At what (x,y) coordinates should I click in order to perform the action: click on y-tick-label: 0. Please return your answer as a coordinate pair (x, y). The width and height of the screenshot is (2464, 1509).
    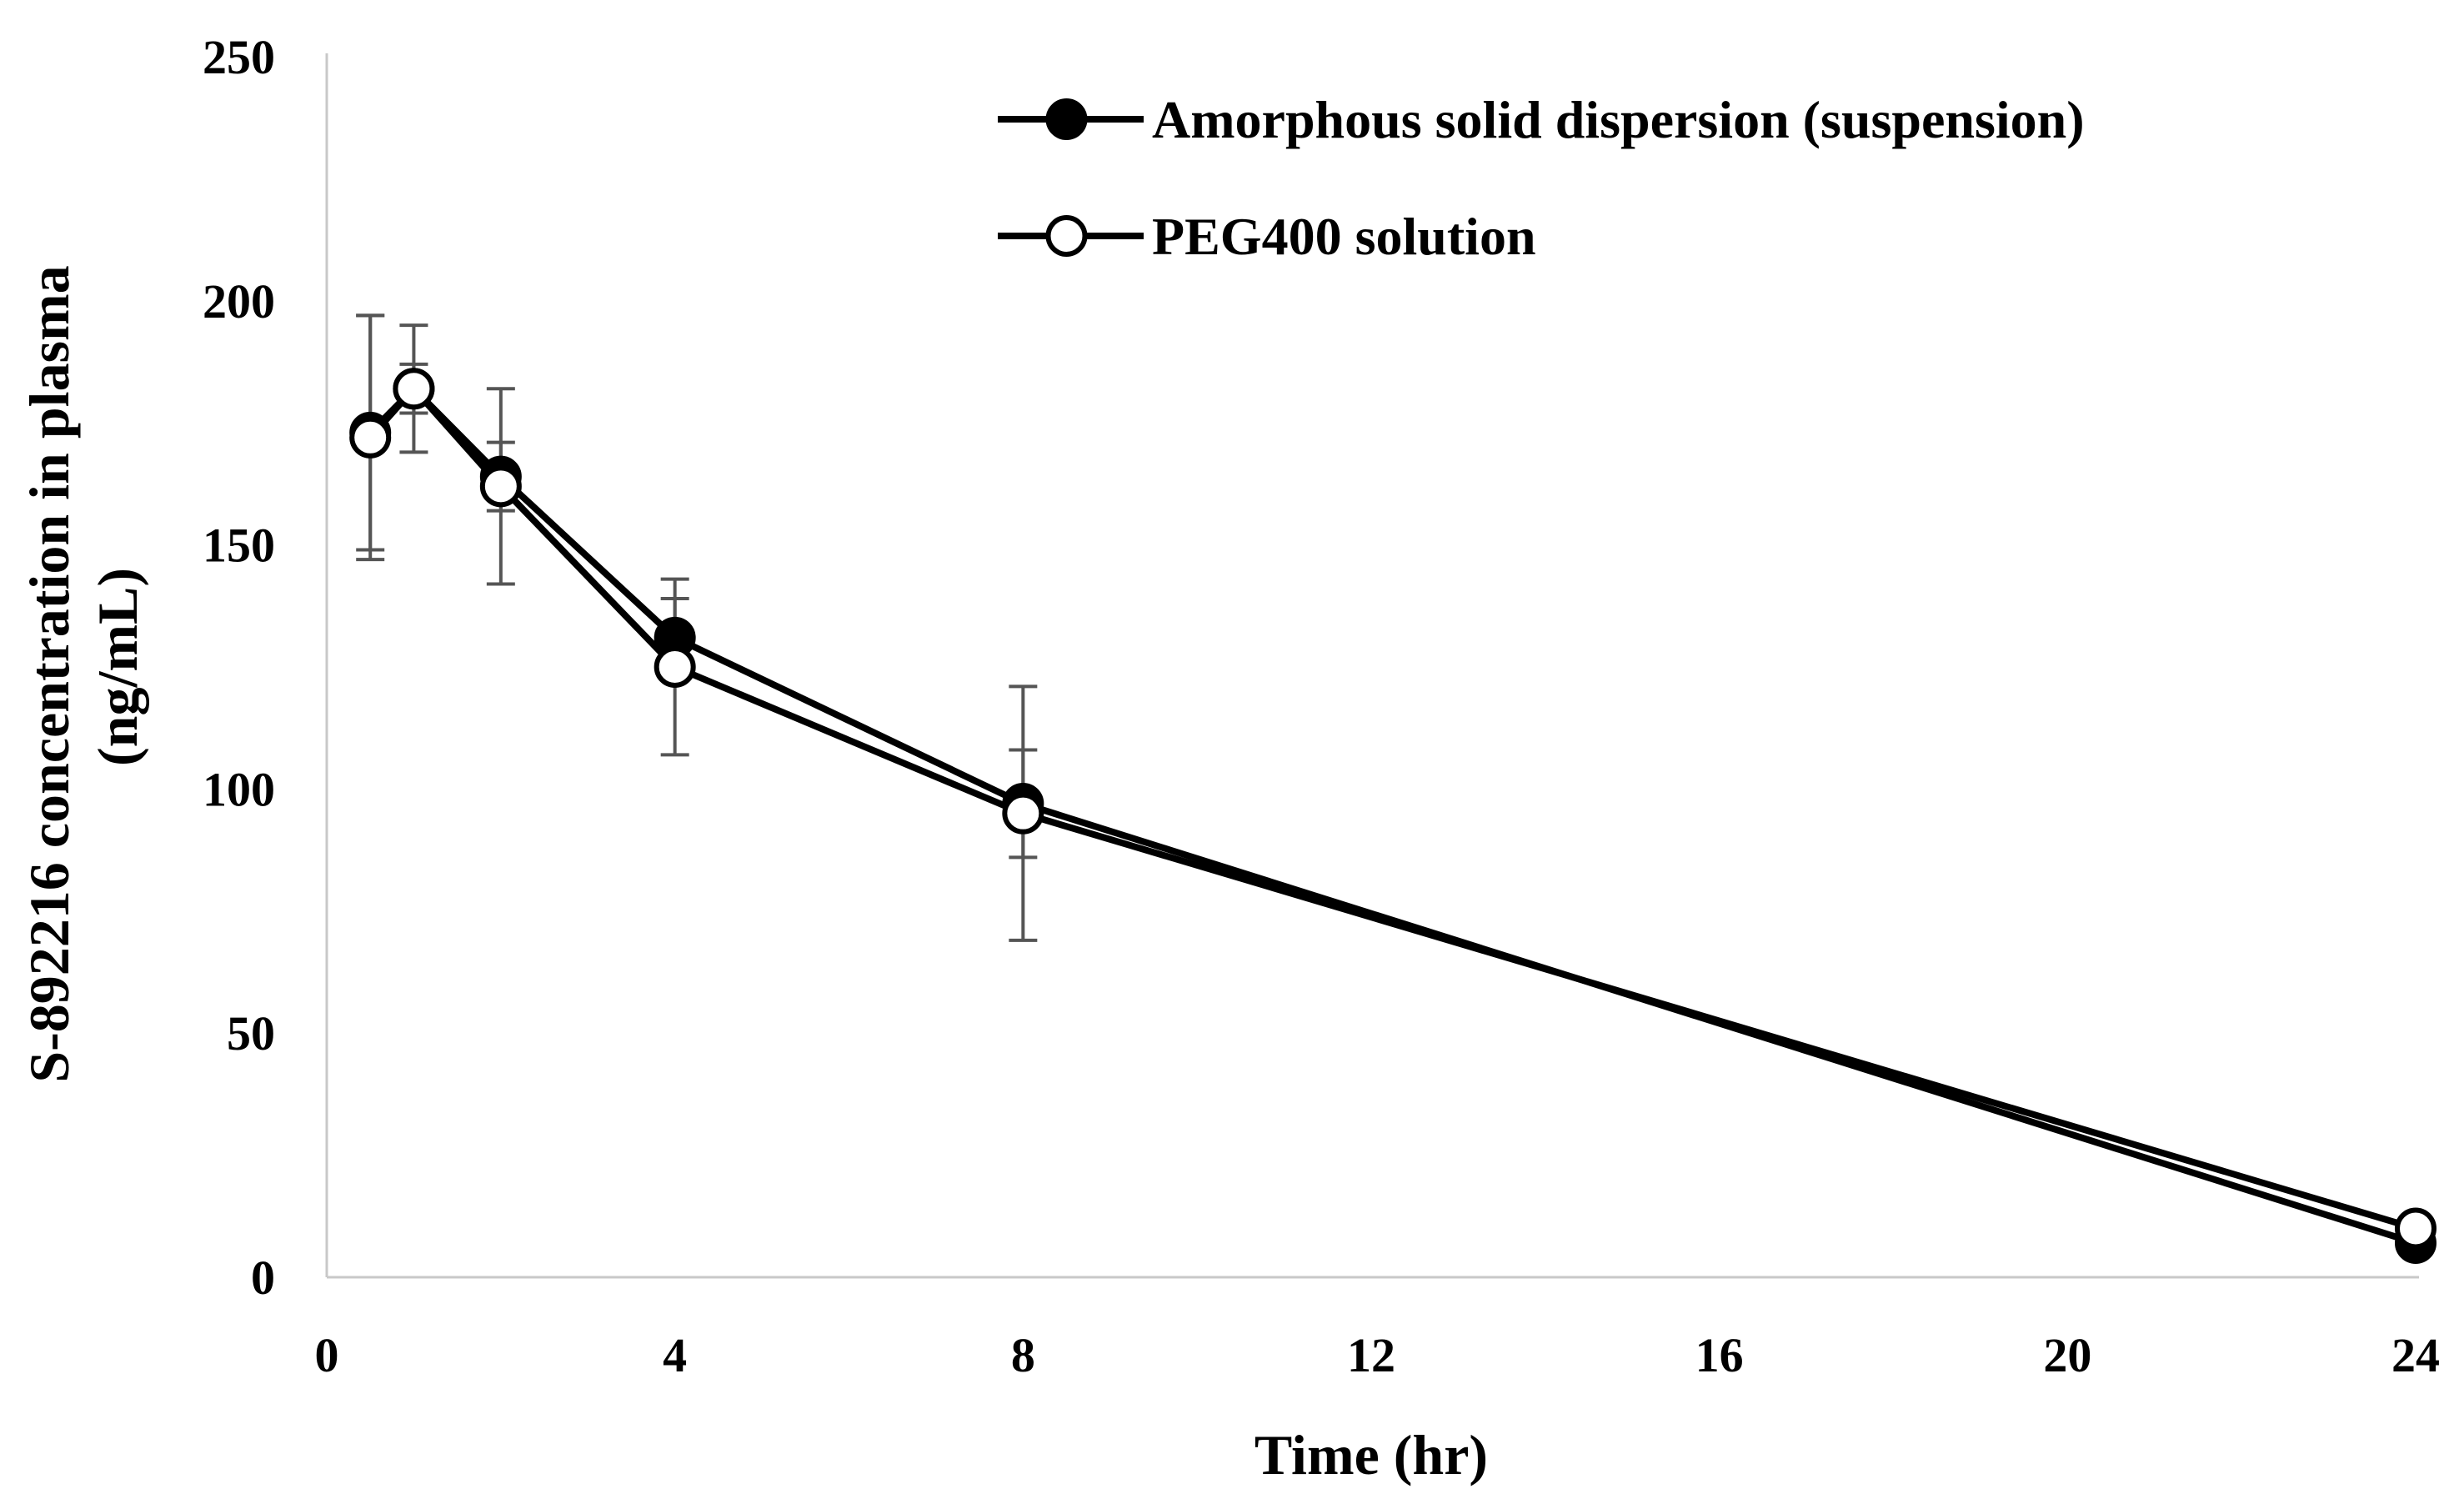
    Looking at the image, I should click on (263, 1278).